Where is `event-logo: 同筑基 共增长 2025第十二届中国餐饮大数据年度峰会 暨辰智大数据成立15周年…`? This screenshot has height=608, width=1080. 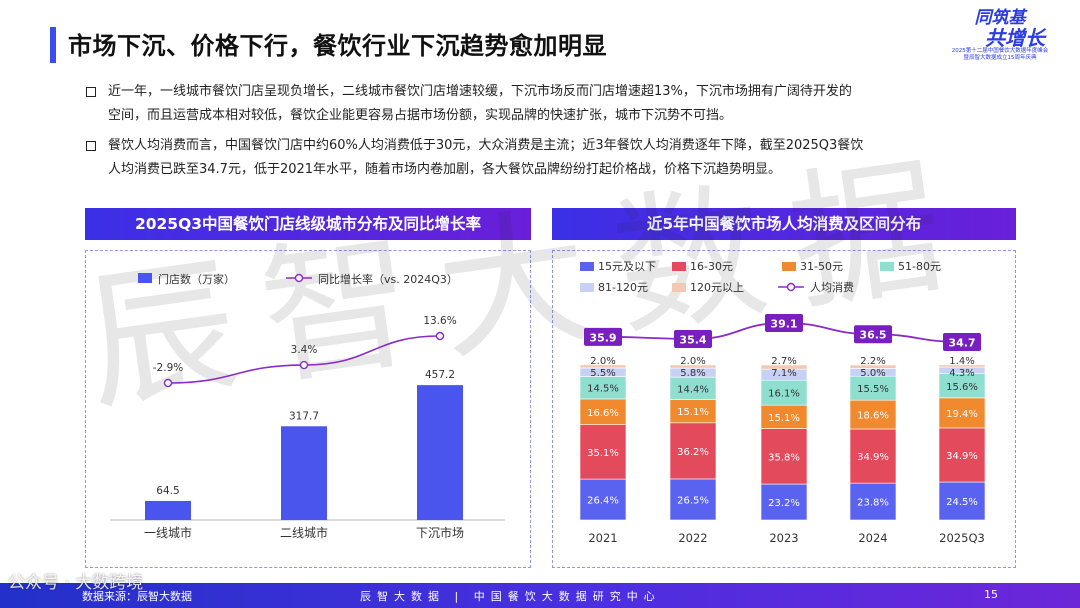
event-logo: 同筑基 共增长 2025第十二届中国餐饮大数据年度峰会 暨辰智大数据成立15周年… is located at coordinates (1000, 43).